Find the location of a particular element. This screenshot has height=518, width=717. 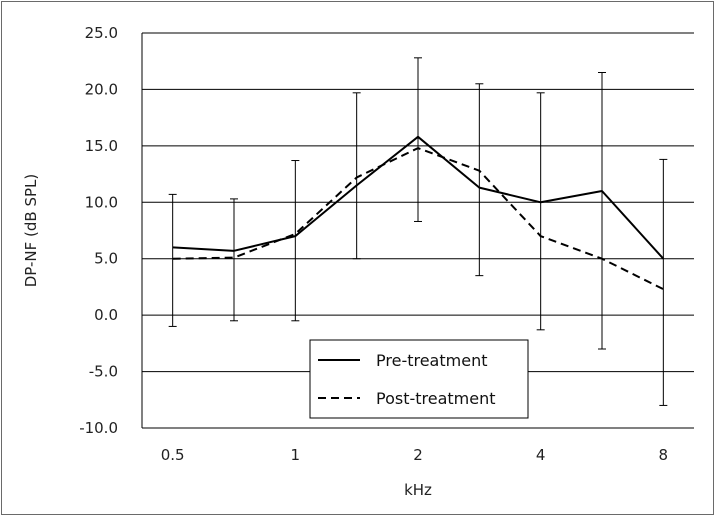

x-tick-label-8: 8 is located at coordinates (664, 455).